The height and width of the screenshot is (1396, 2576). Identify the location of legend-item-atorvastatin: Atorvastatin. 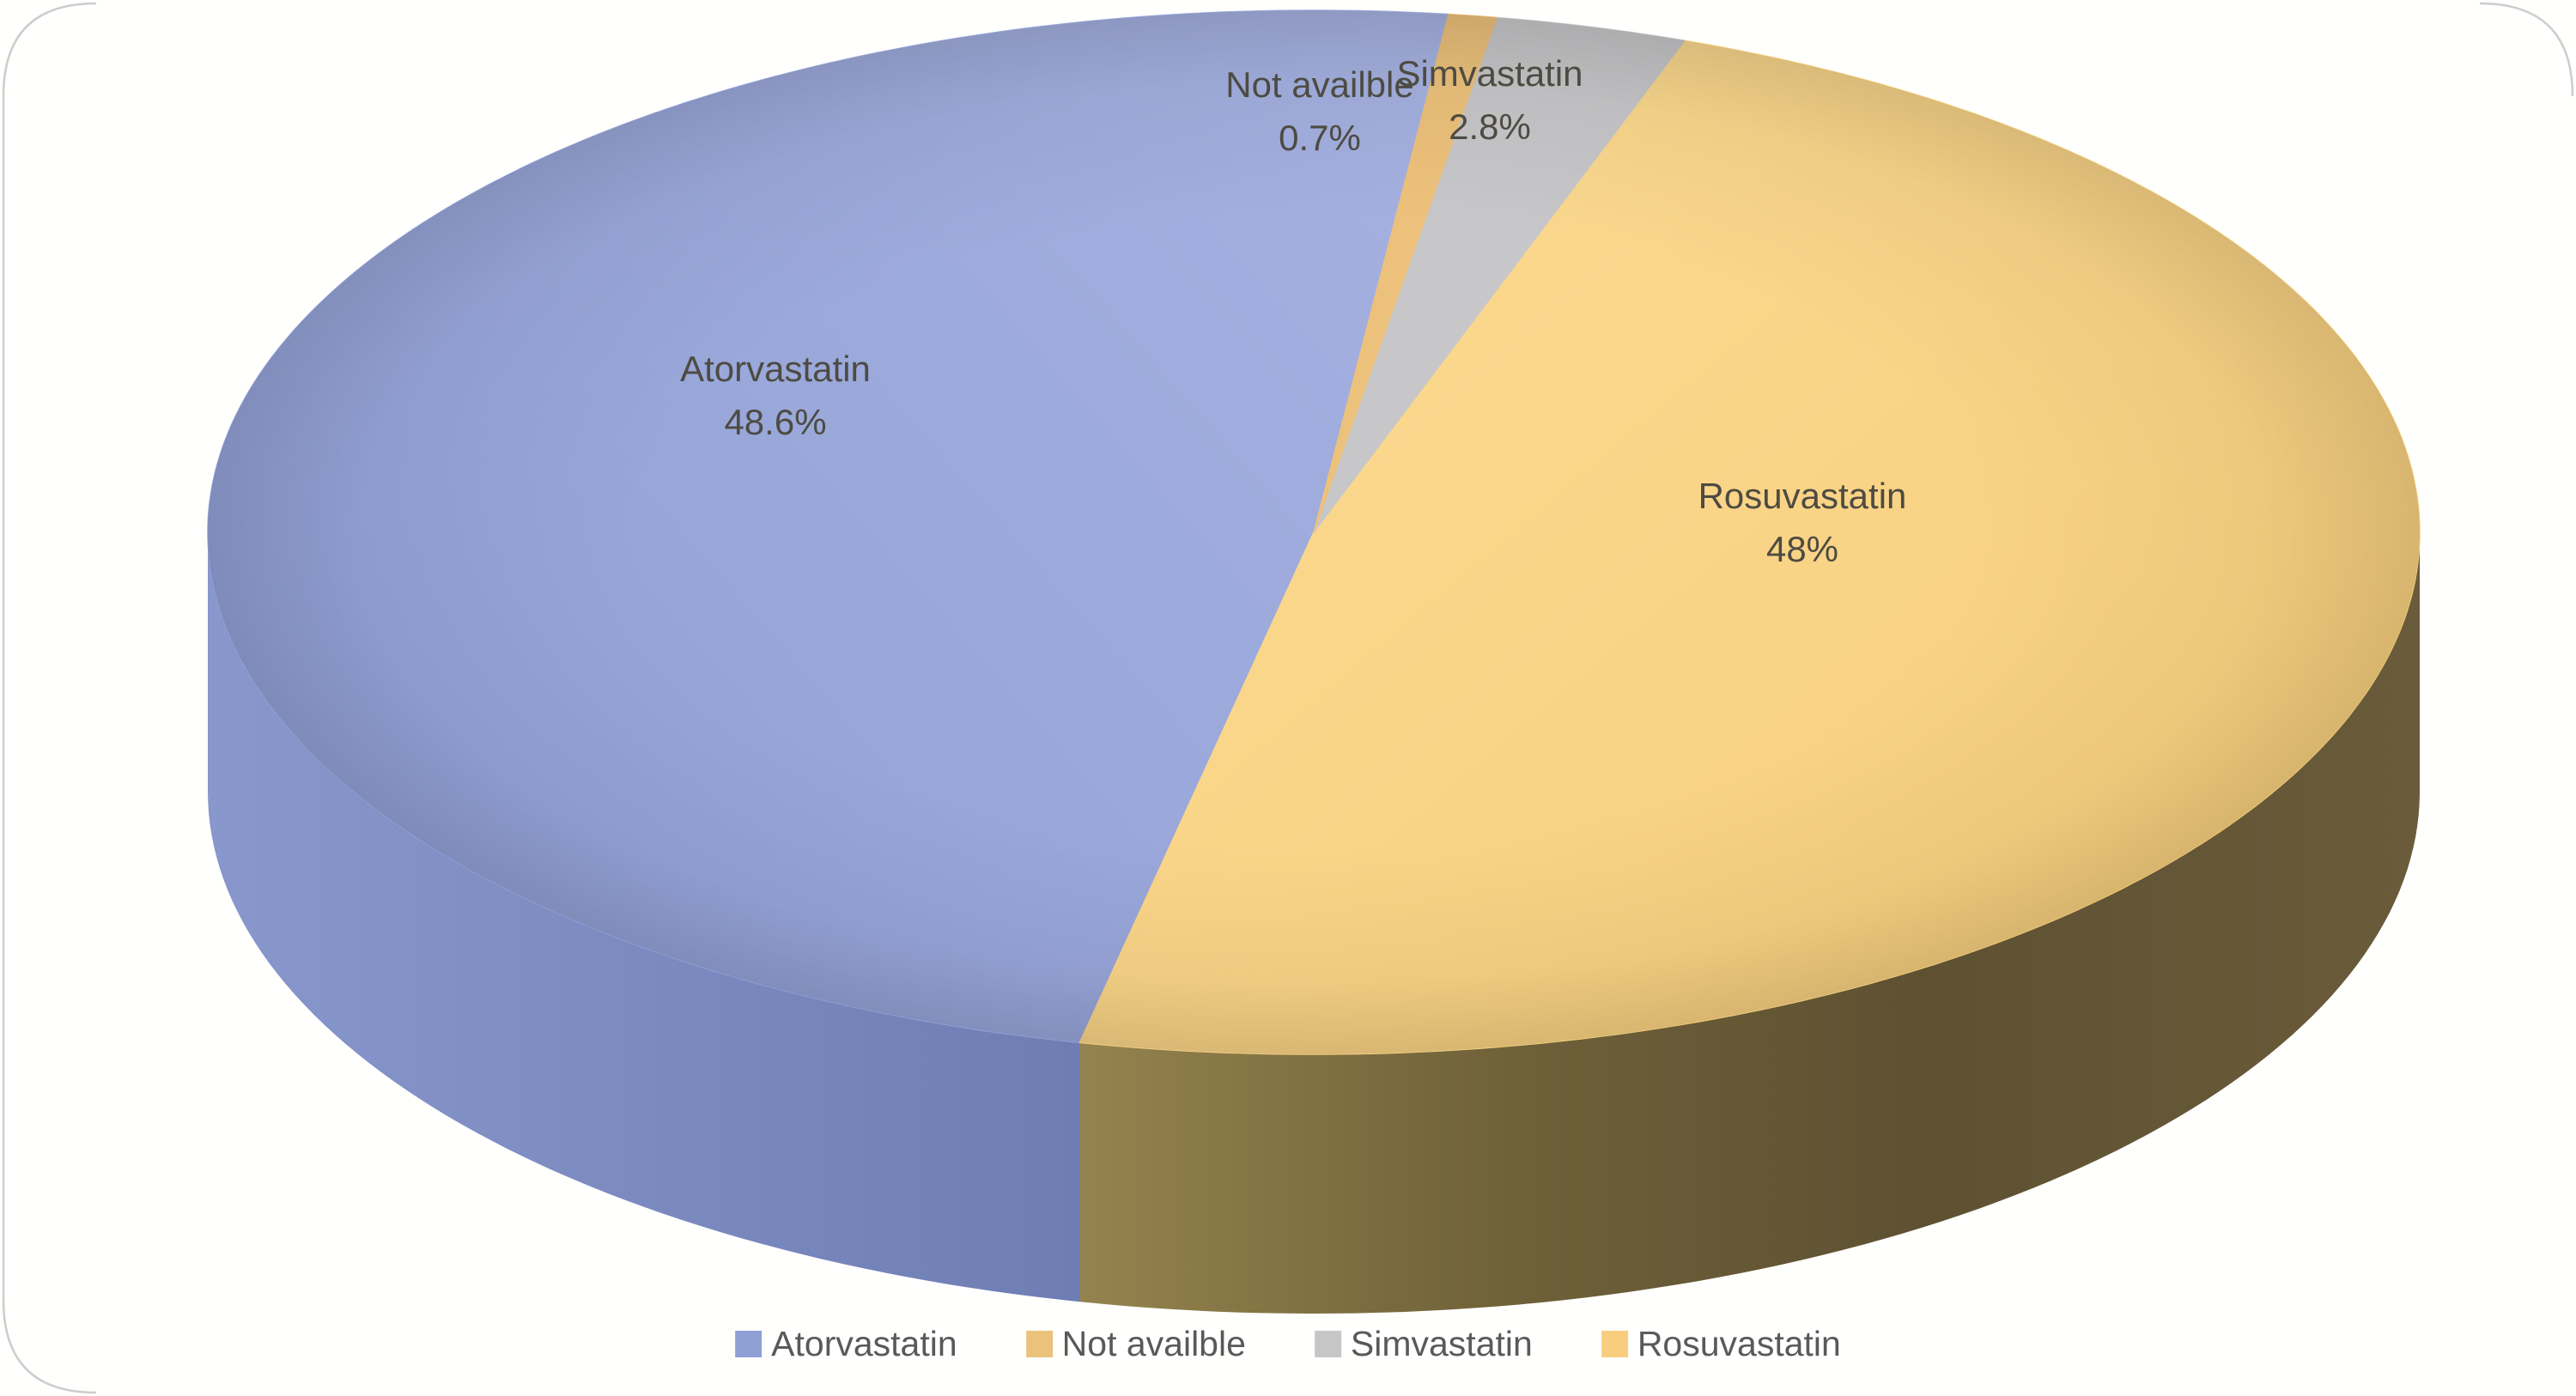
(846, 1344).